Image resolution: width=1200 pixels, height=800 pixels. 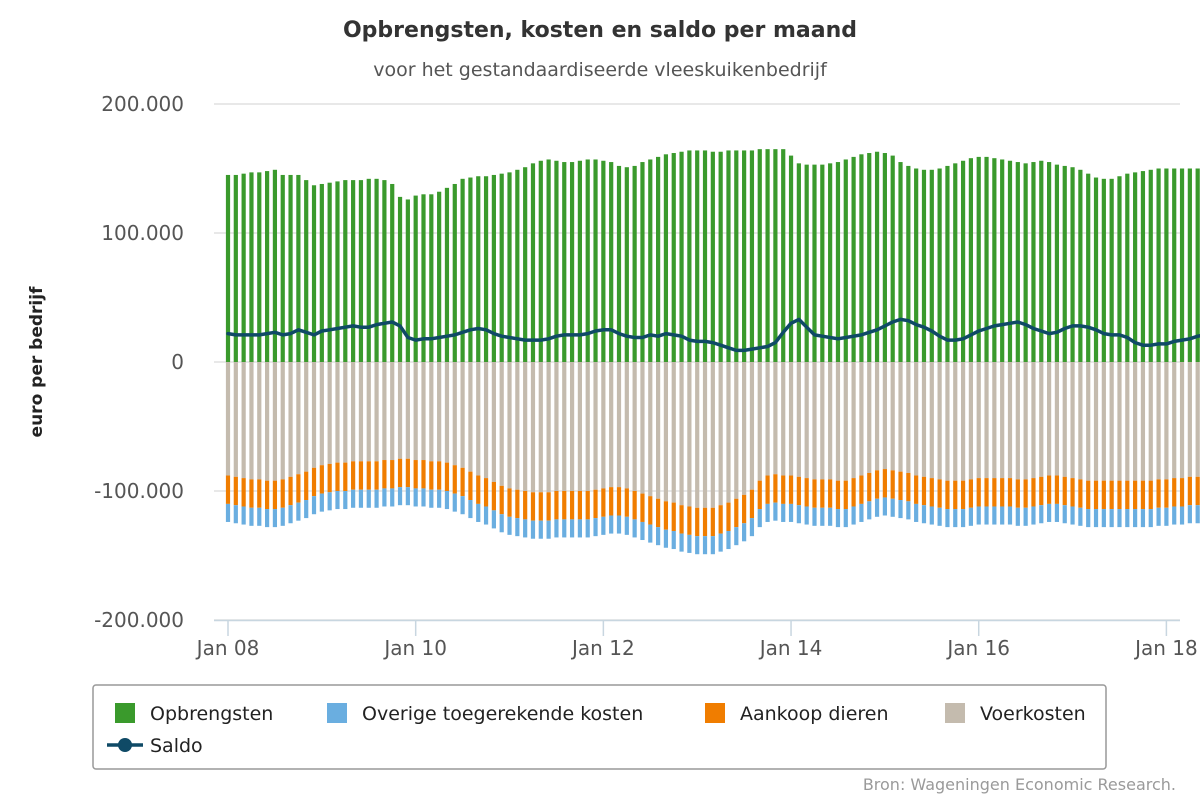 What do you see at coordinates (797, 714) in the screenshot?
I see `legend-item-aankoop-dieren: Aankoop dieren` at bounding box center [797, 714].